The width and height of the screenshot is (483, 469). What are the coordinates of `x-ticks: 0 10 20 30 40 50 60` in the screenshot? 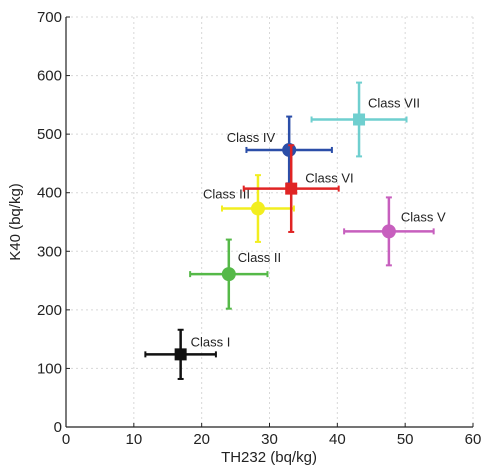 It's located at (272, 435).